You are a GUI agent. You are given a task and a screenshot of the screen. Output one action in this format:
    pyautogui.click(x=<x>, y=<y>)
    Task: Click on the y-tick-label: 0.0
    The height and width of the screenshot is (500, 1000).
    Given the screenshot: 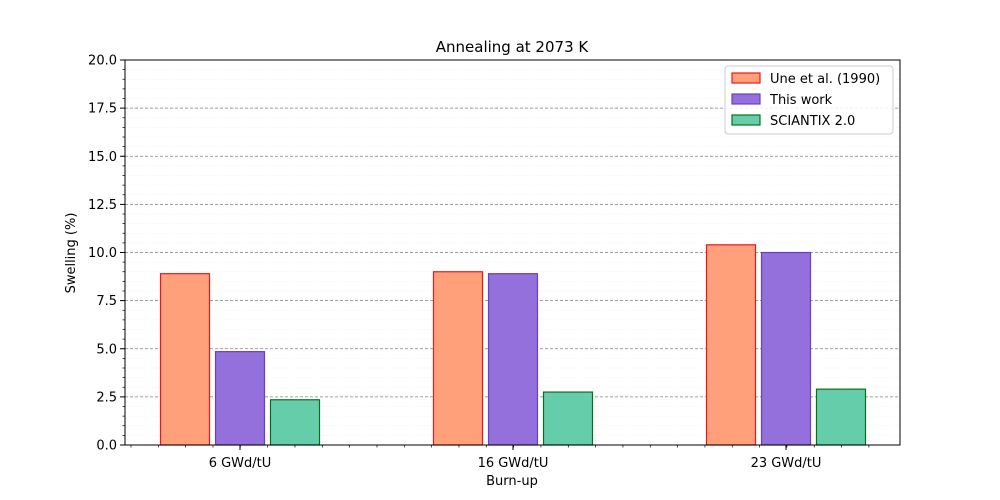 What is the action you would take?
    pyautogui.click(x=106, y=446)
    